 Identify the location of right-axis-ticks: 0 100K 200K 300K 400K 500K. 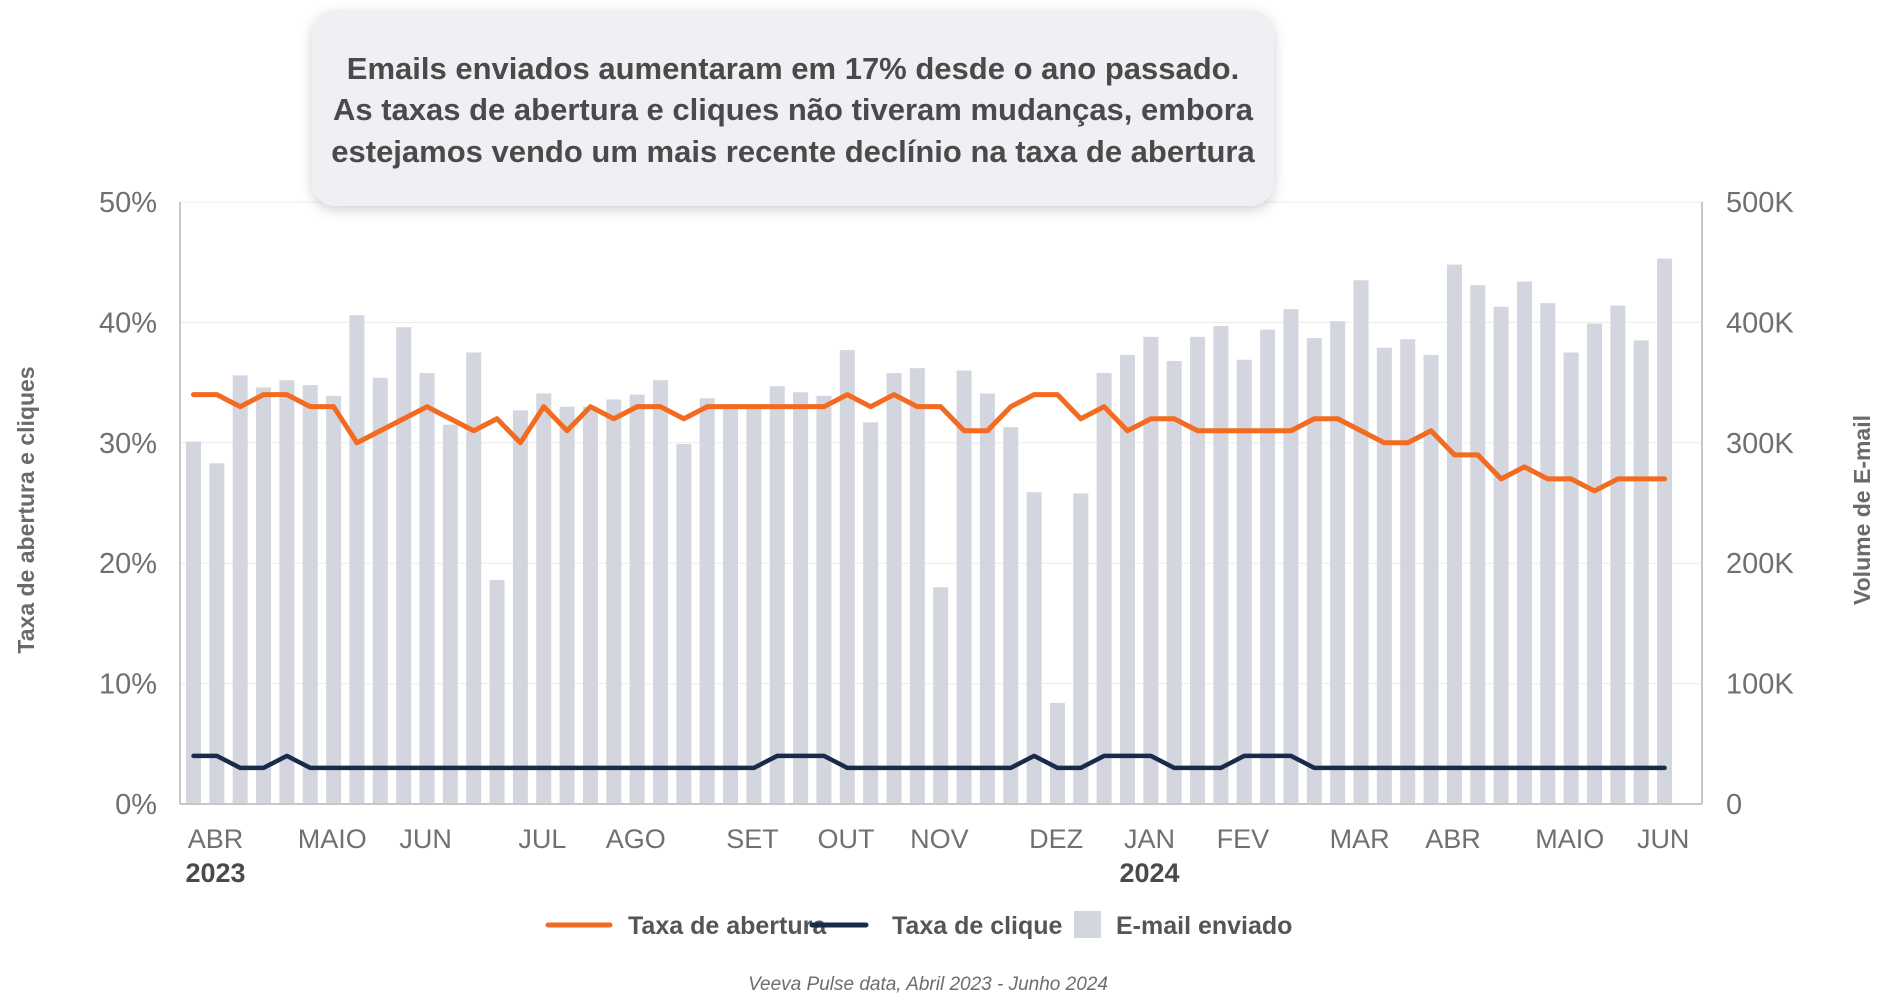
(1760, 504).